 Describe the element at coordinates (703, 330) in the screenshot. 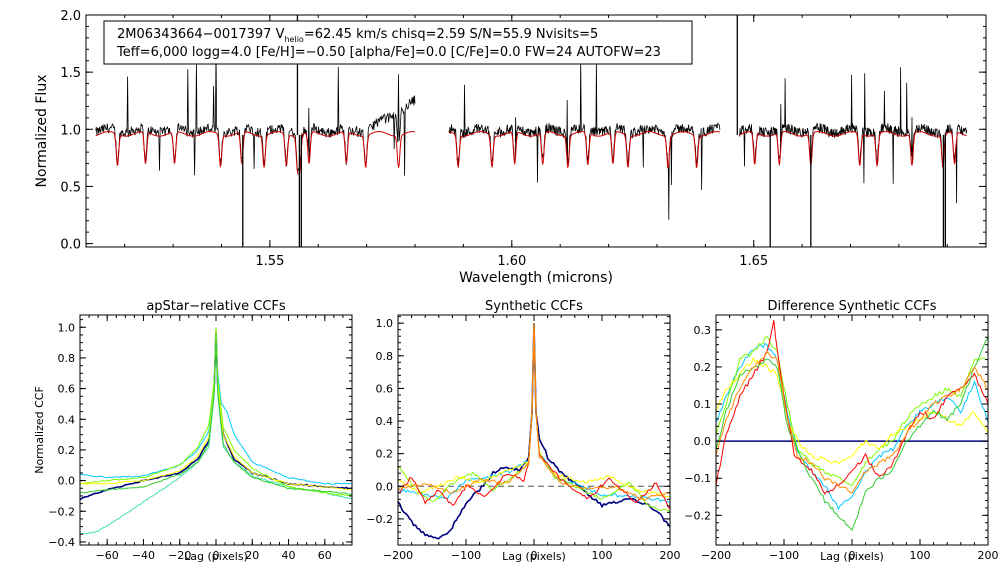

I see `y-tick-label: 0.3` at that location.